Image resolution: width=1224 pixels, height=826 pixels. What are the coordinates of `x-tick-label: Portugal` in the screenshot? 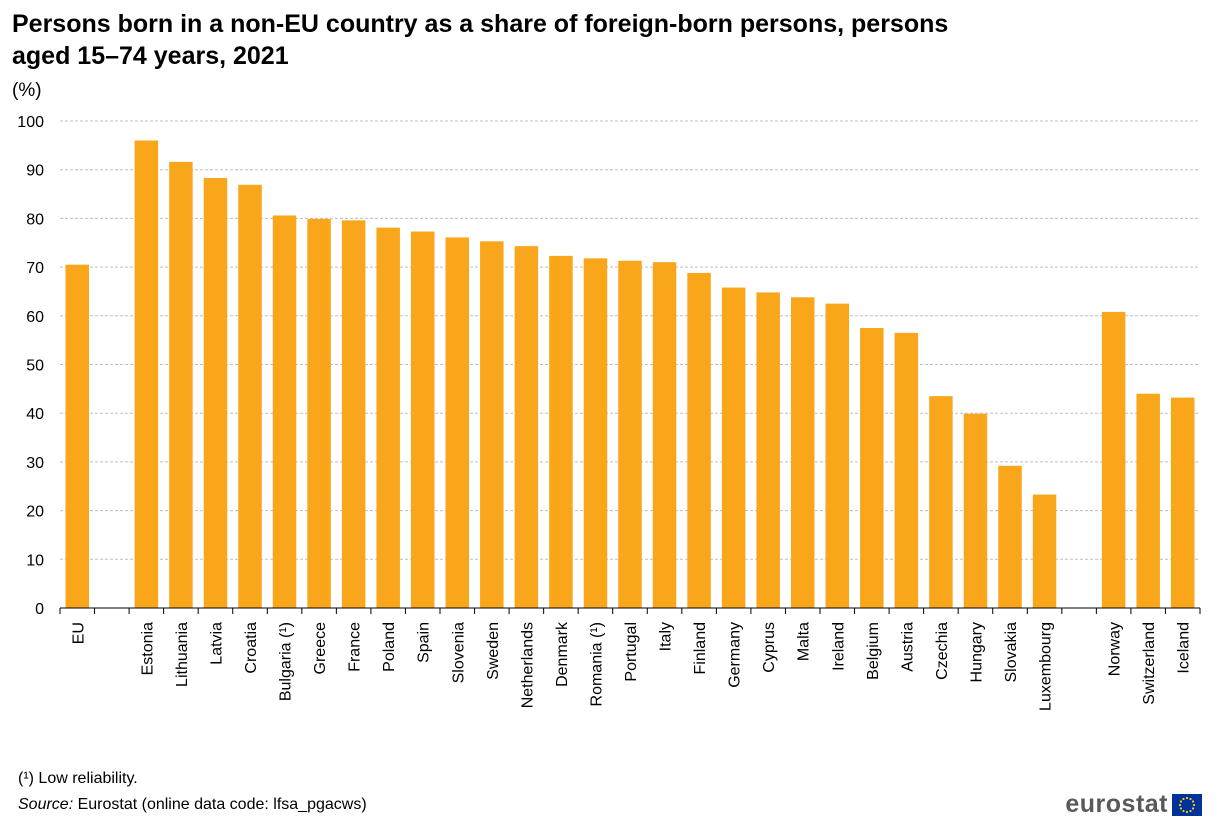 It's located at (631, 652).